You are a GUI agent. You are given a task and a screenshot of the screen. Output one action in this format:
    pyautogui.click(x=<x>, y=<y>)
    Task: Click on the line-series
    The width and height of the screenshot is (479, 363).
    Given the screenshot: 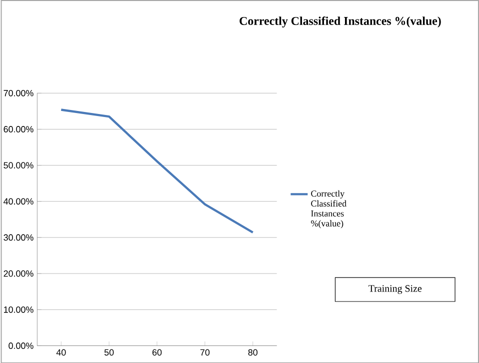 What is the action you would take?
    pyautogui.click(x=157, y=171)
    